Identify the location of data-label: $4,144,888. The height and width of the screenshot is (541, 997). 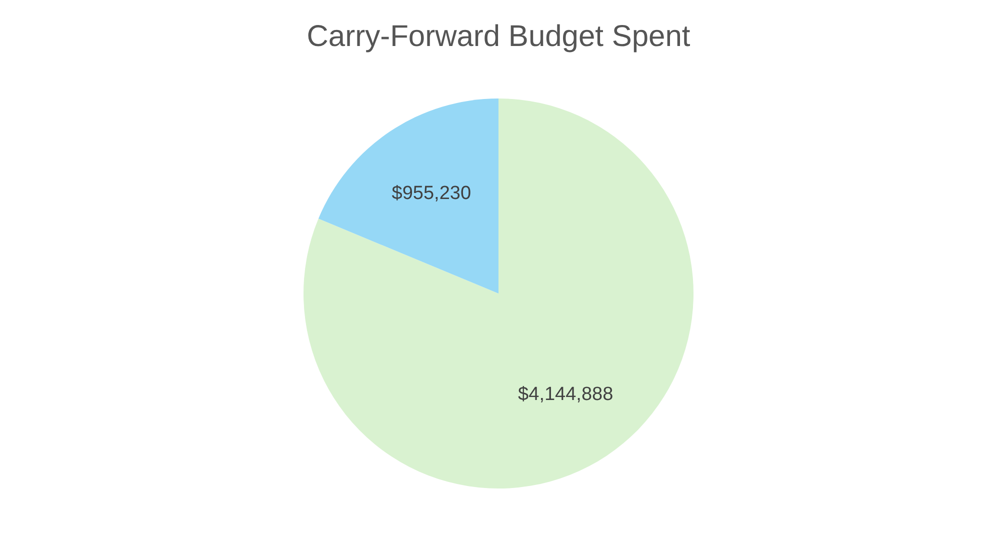
(566, 395).